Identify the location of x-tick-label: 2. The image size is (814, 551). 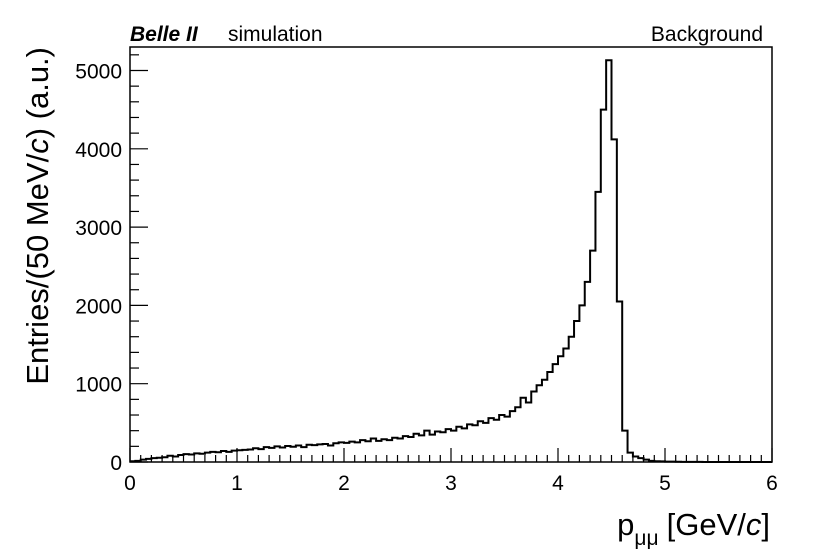
(344, 483).